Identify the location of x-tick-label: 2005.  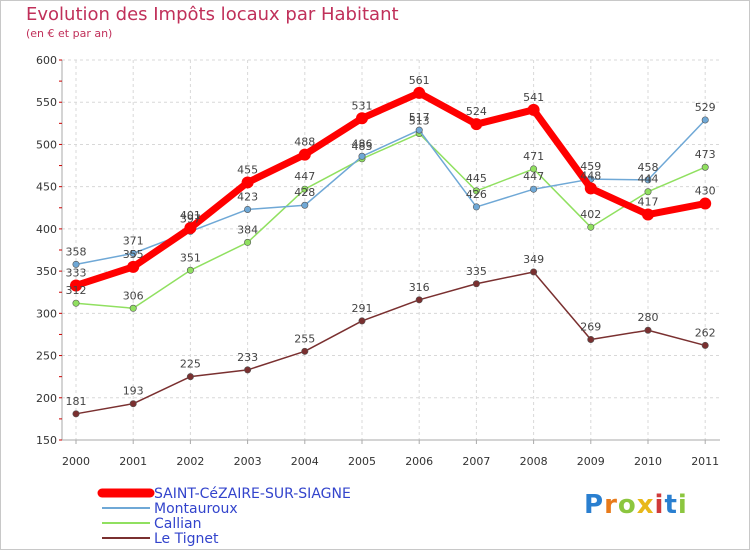
(362, 461).